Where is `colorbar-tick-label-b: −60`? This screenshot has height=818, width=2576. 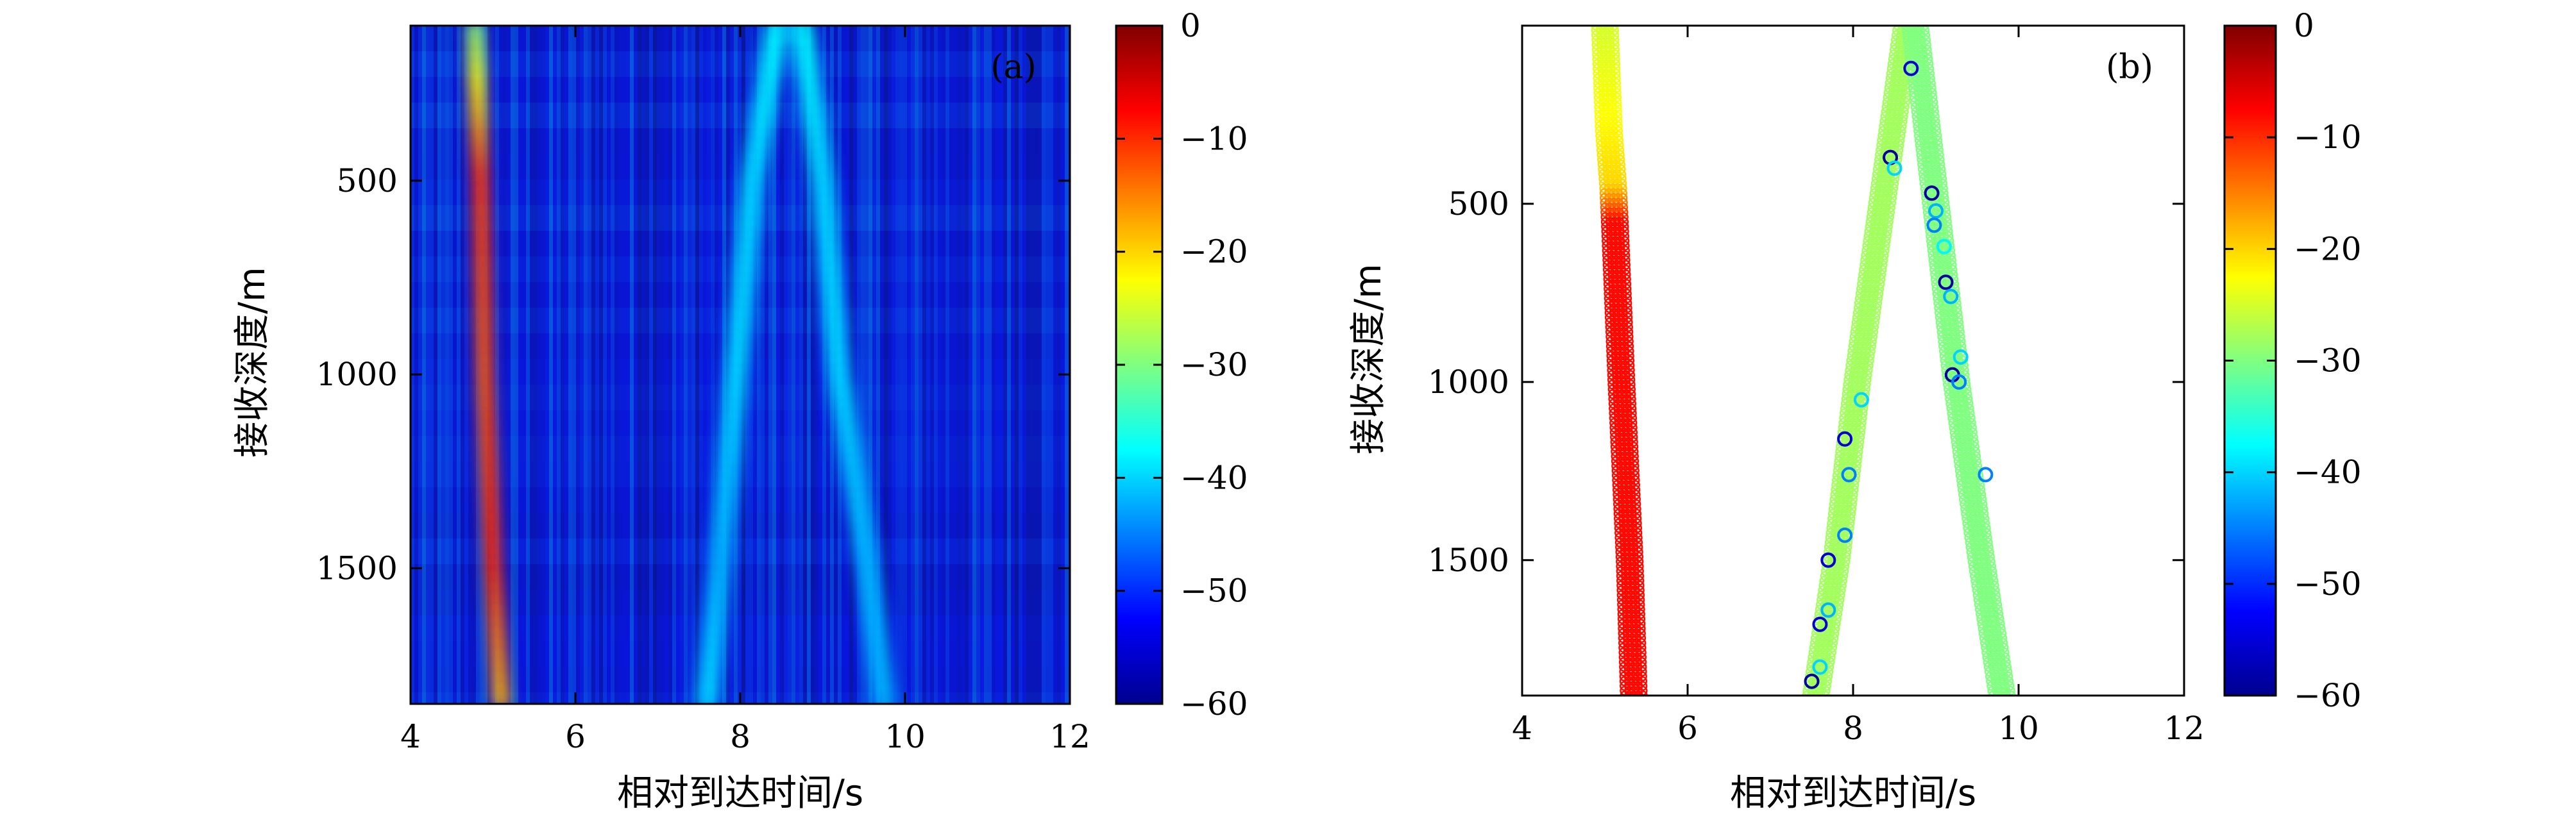
colorbar-tick-label-b: −60 is located at coordinates (2328, 695).